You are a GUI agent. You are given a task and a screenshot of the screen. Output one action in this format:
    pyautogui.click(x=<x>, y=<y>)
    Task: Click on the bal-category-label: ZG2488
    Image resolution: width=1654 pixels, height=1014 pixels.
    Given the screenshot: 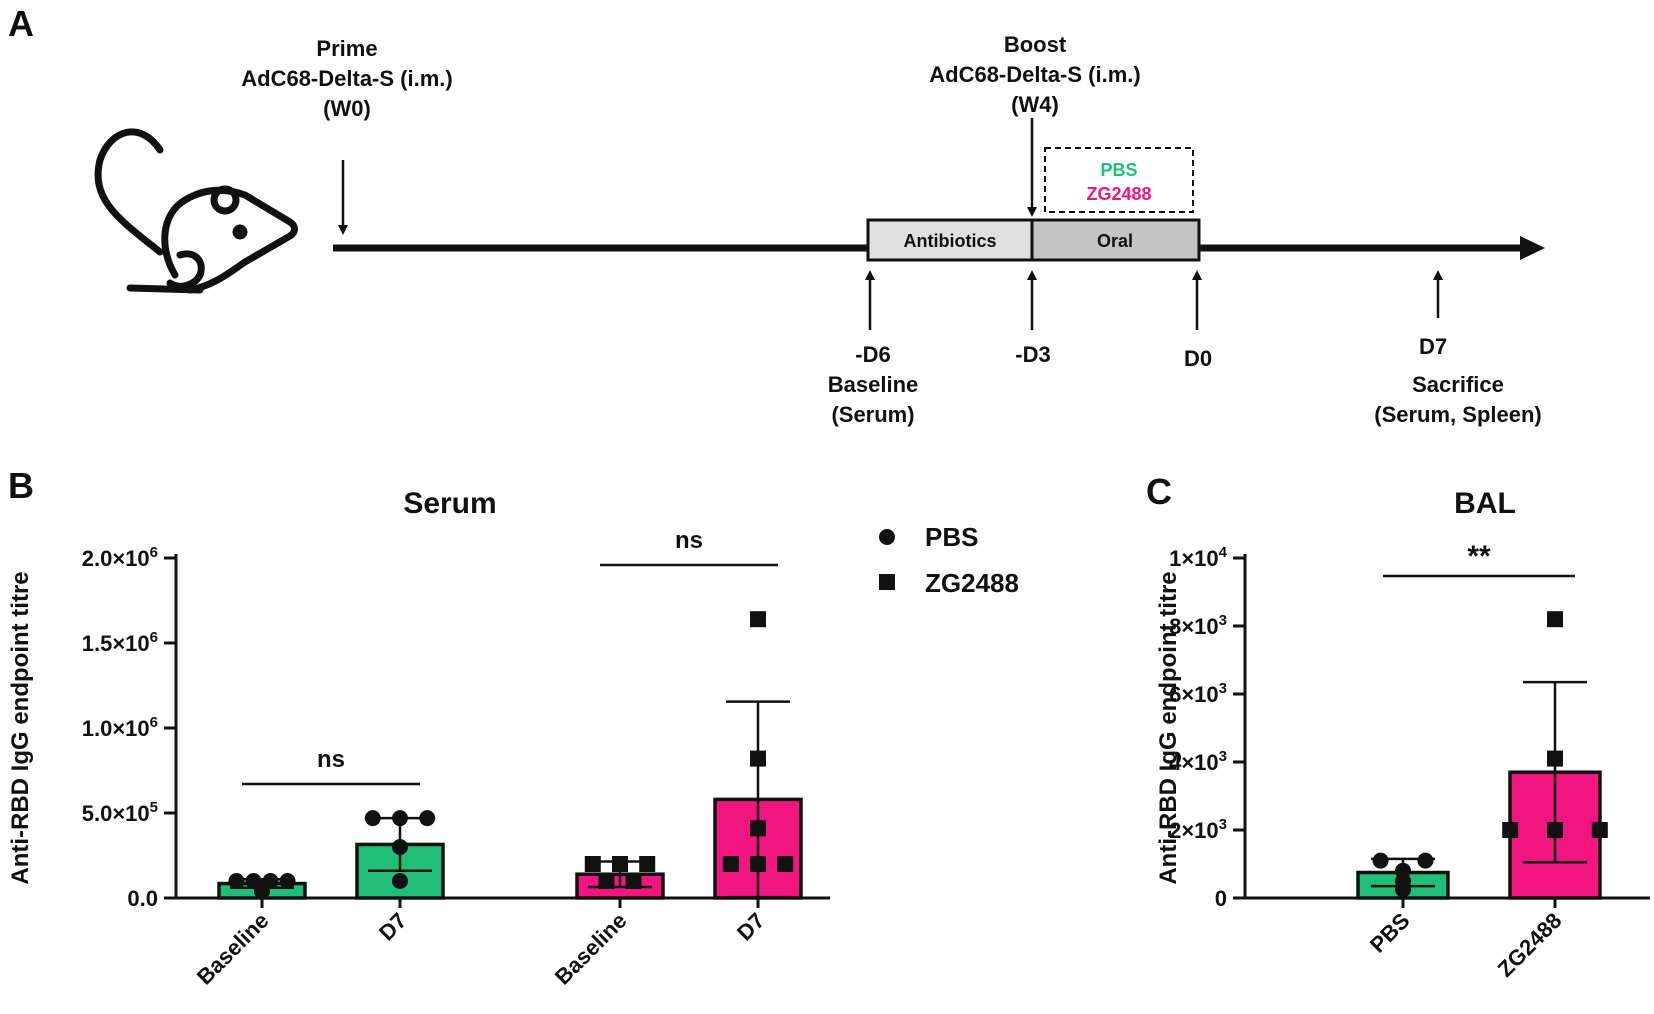 What is the action you would take?
    pyautogui.click(x=1530, y=945)
    